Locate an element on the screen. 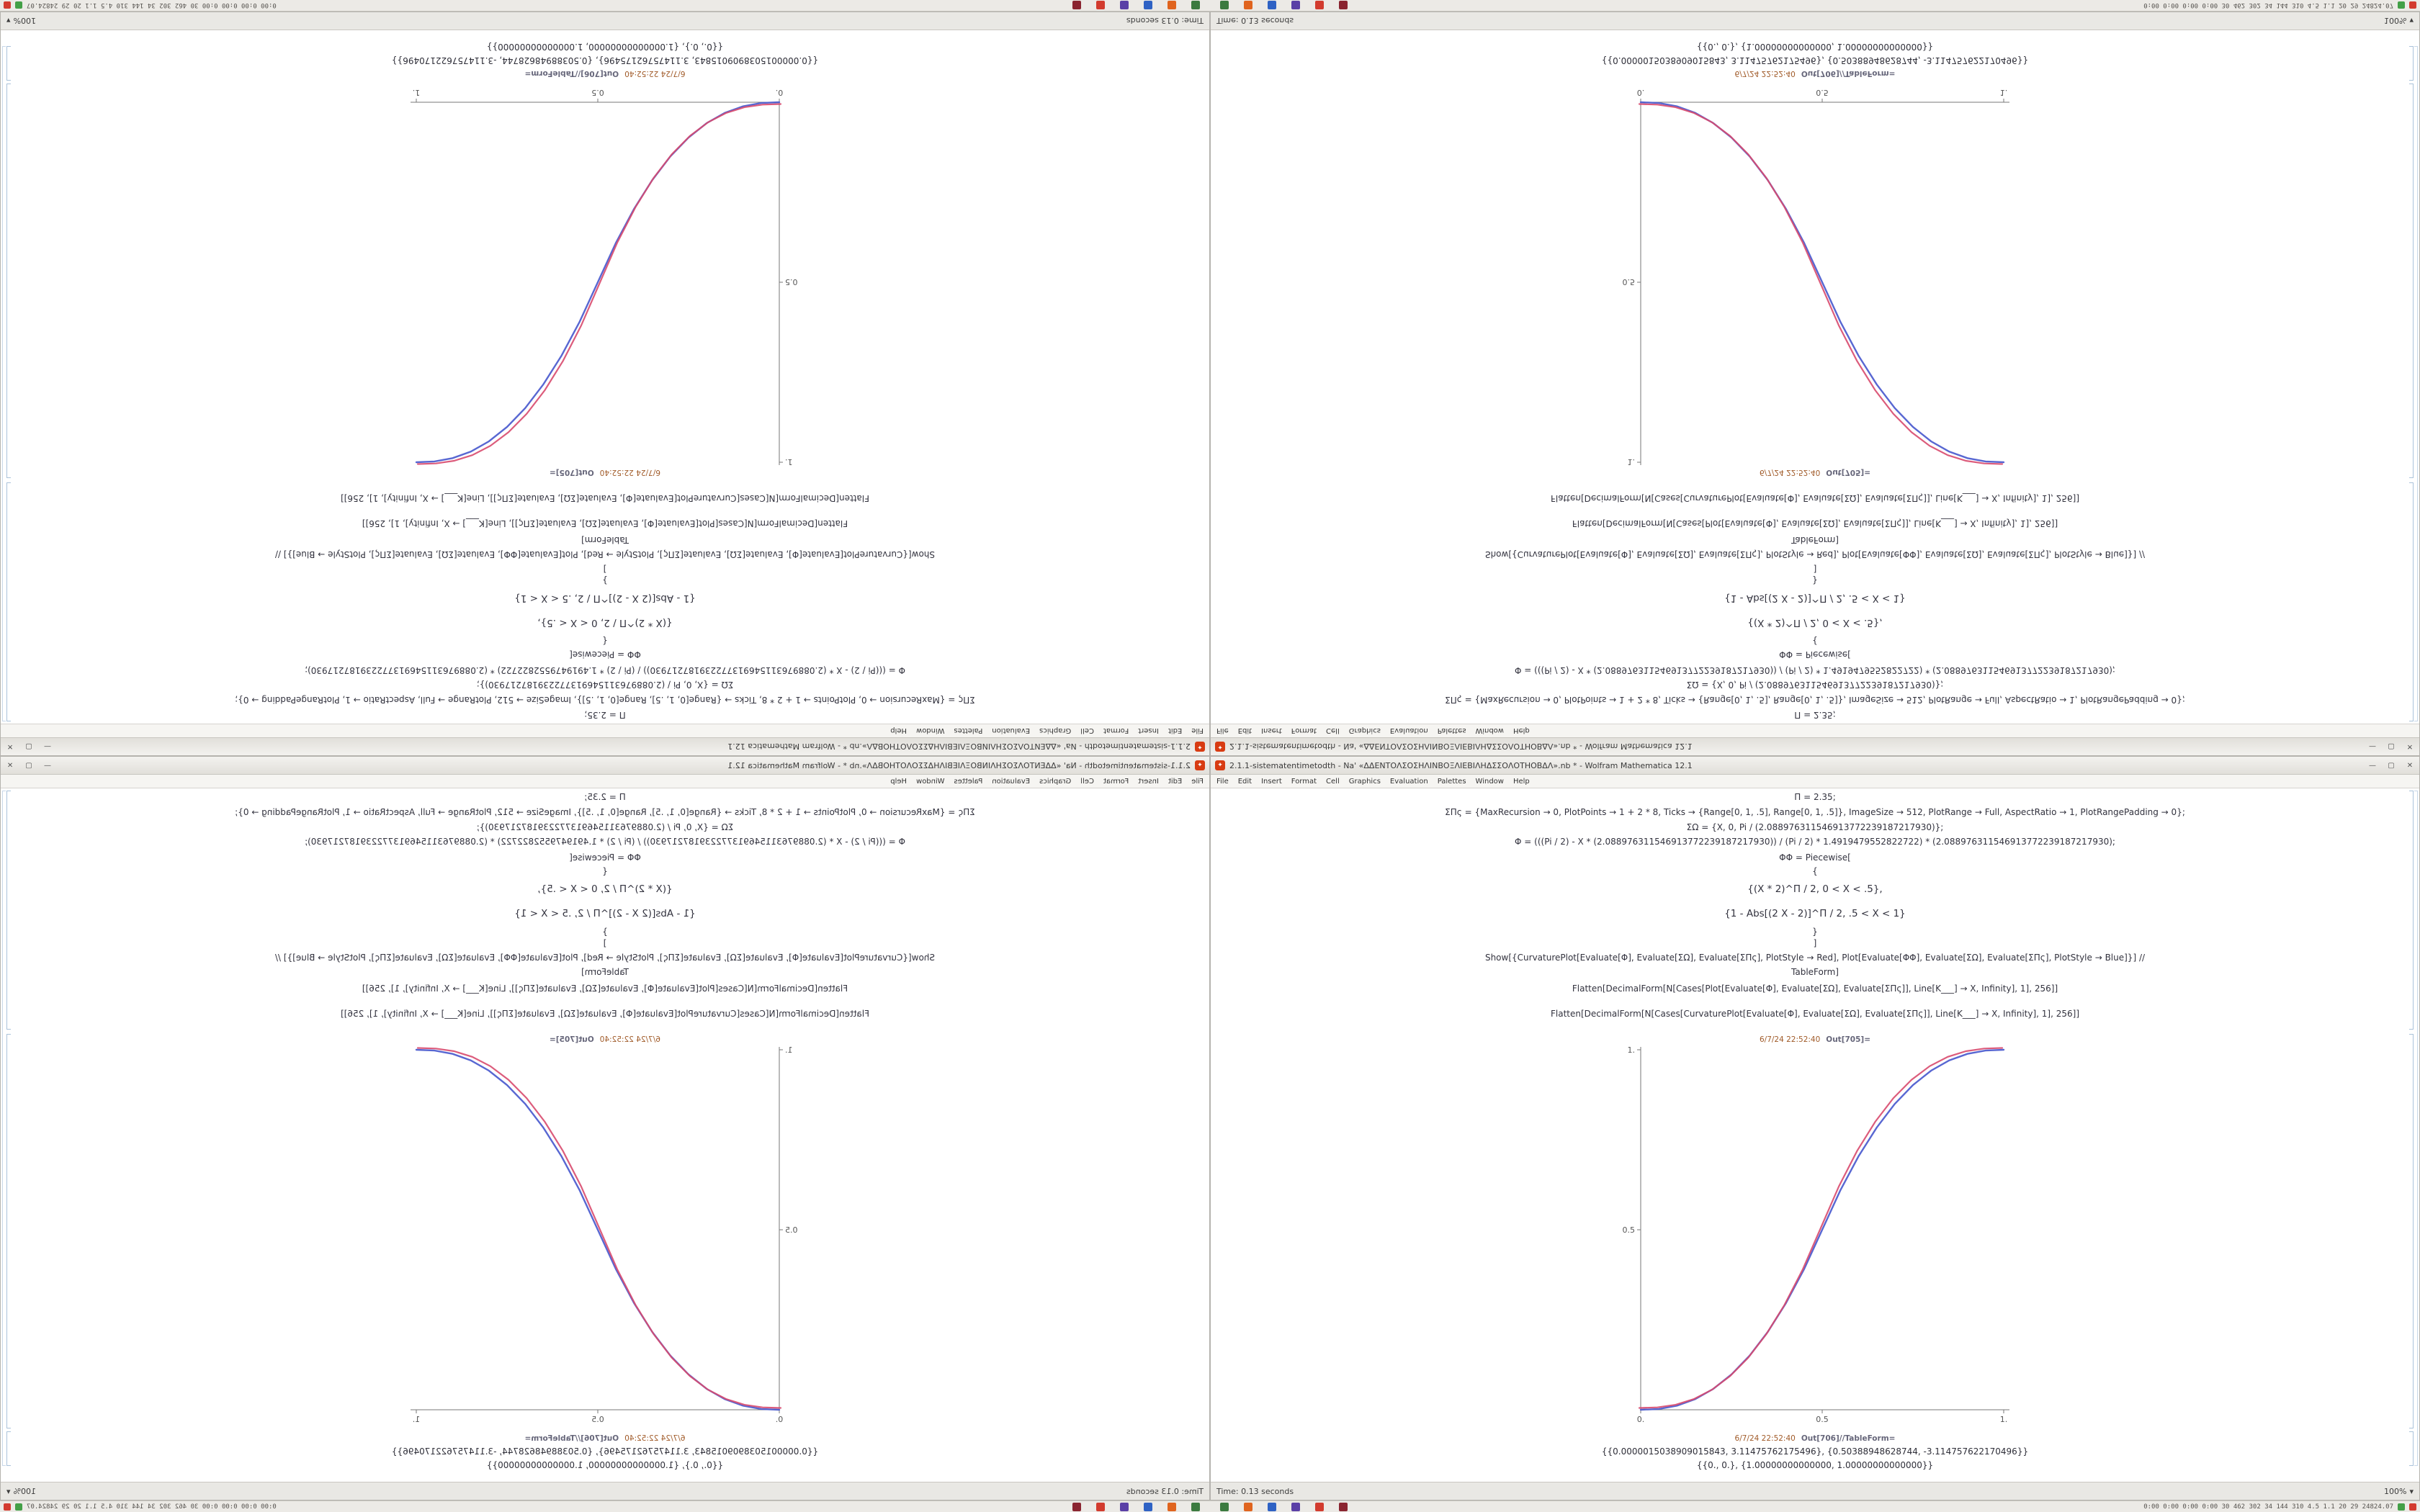 The image size is (2420, 1512). output-plot: 0. 0.5 1. 0.5 1. is located at coordinates (605, 274).